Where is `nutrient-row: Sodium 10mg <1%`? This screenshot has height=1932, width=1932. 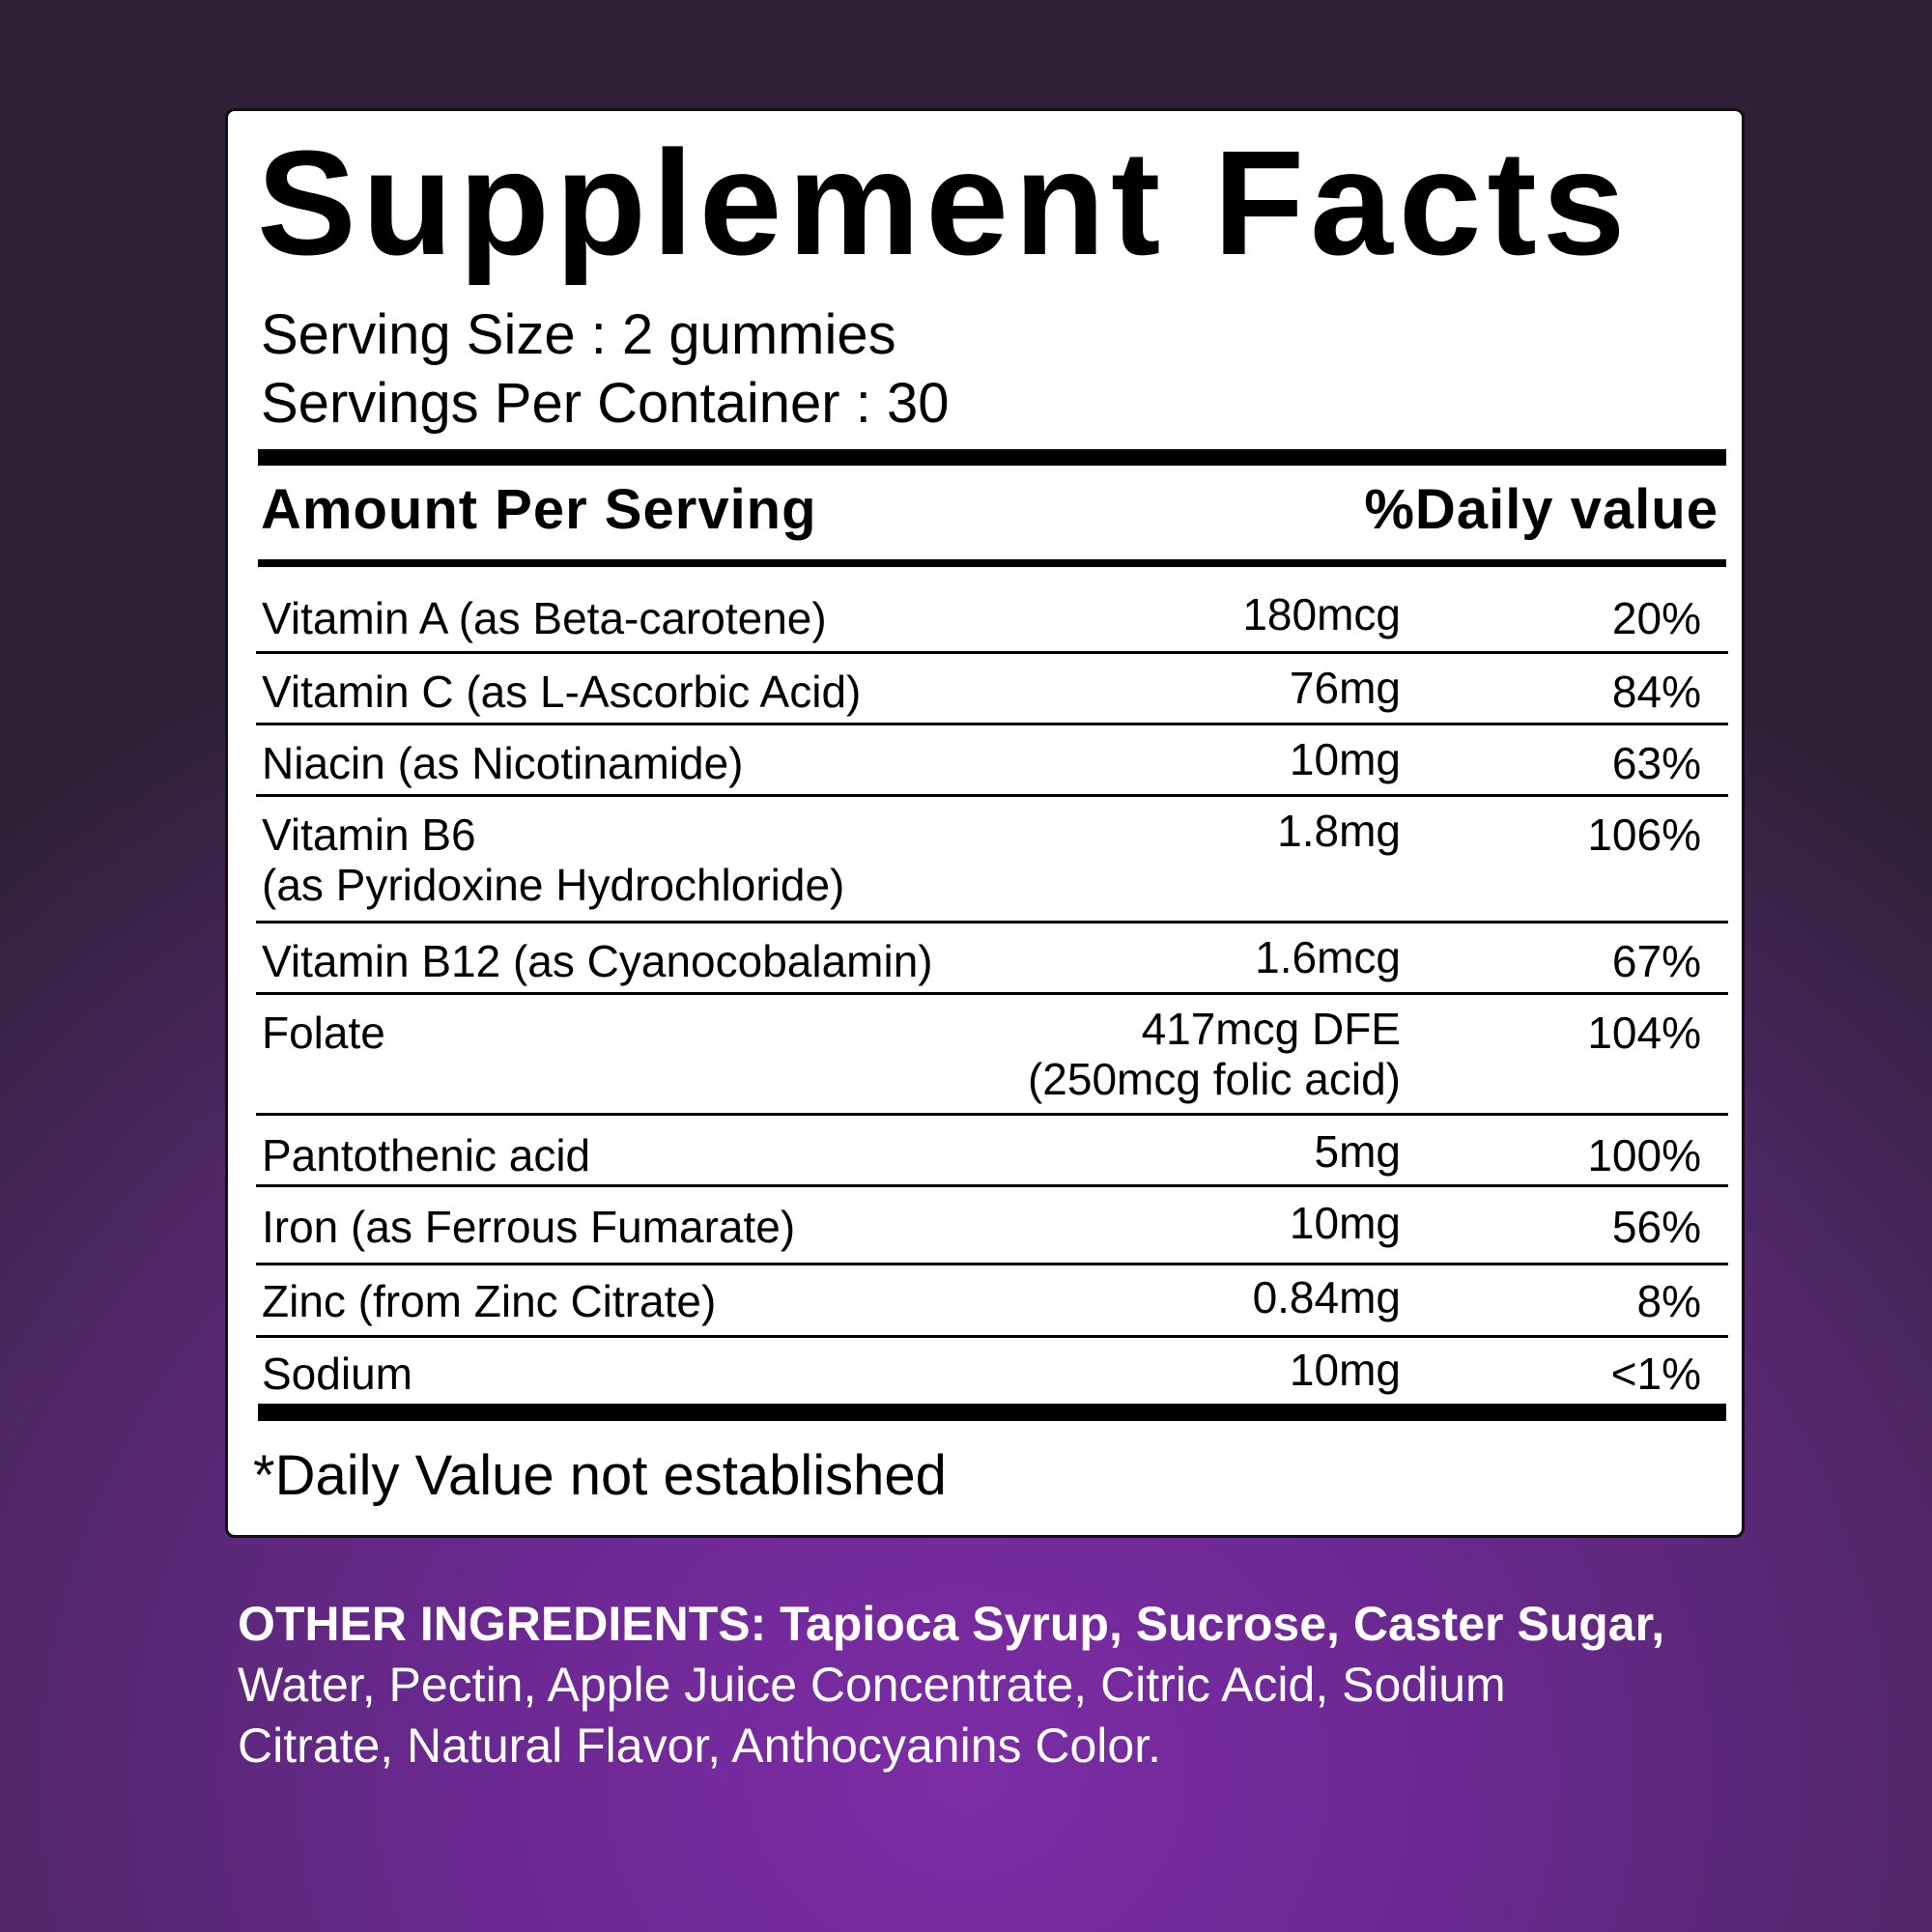 nutrient-row: Sodium 10mg <1% is located at coordinates (992, 1372).